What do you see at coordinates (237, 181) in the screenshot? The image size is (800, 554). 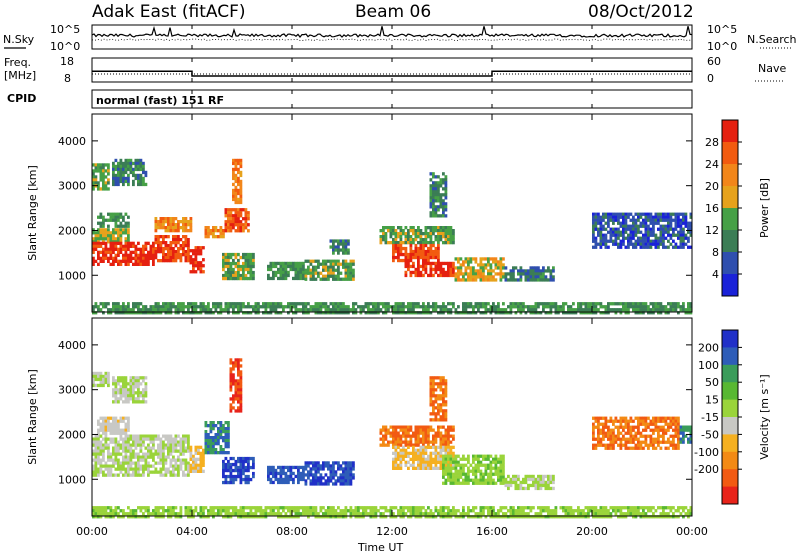 I see `power-echo-region` at bounding box center [237, 181].